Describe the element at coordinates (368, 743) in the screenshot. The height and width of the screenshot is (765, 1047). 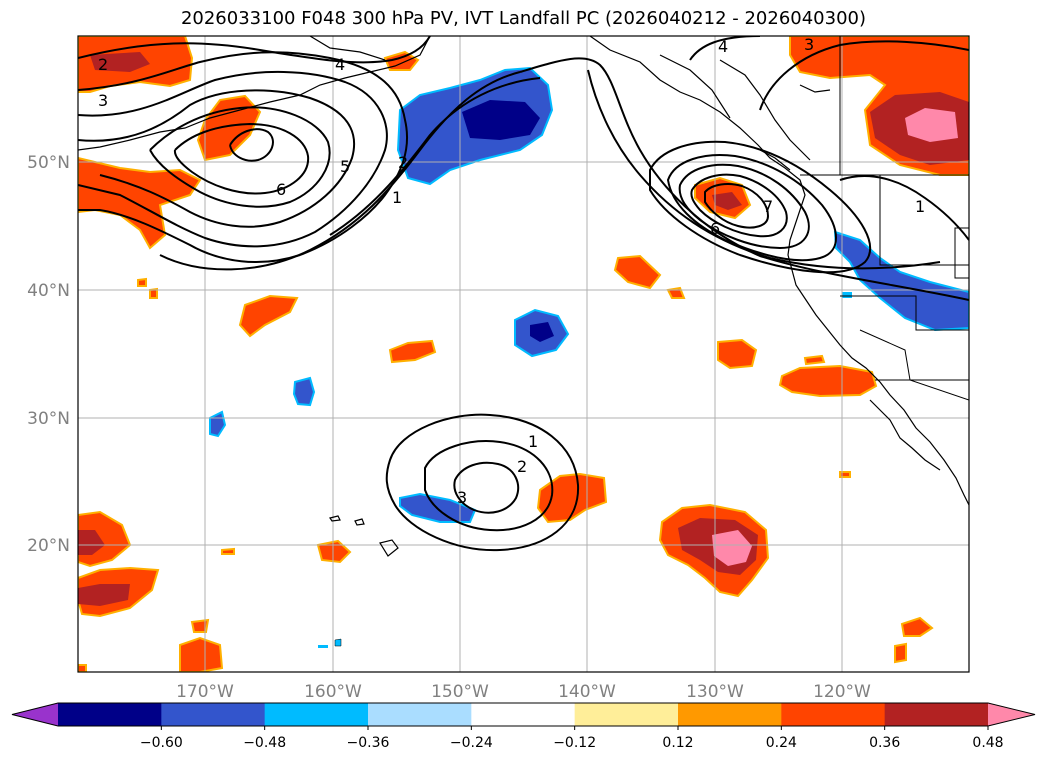
I see `colorbar-tick-label: −0.36` at that location.